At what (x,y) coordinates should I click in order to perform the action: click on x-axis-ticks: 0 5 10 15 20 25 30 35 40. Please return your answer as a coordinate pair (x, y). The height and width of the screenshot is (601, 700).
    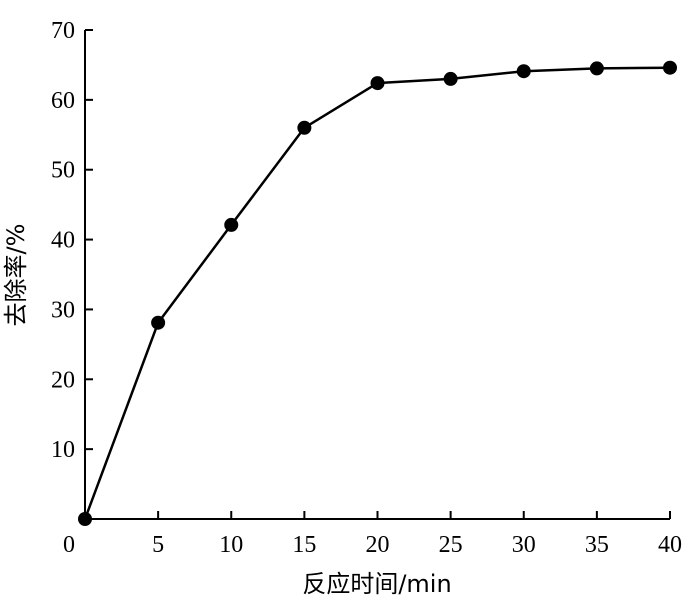
    Looking at the image, I should click on (372, 534).